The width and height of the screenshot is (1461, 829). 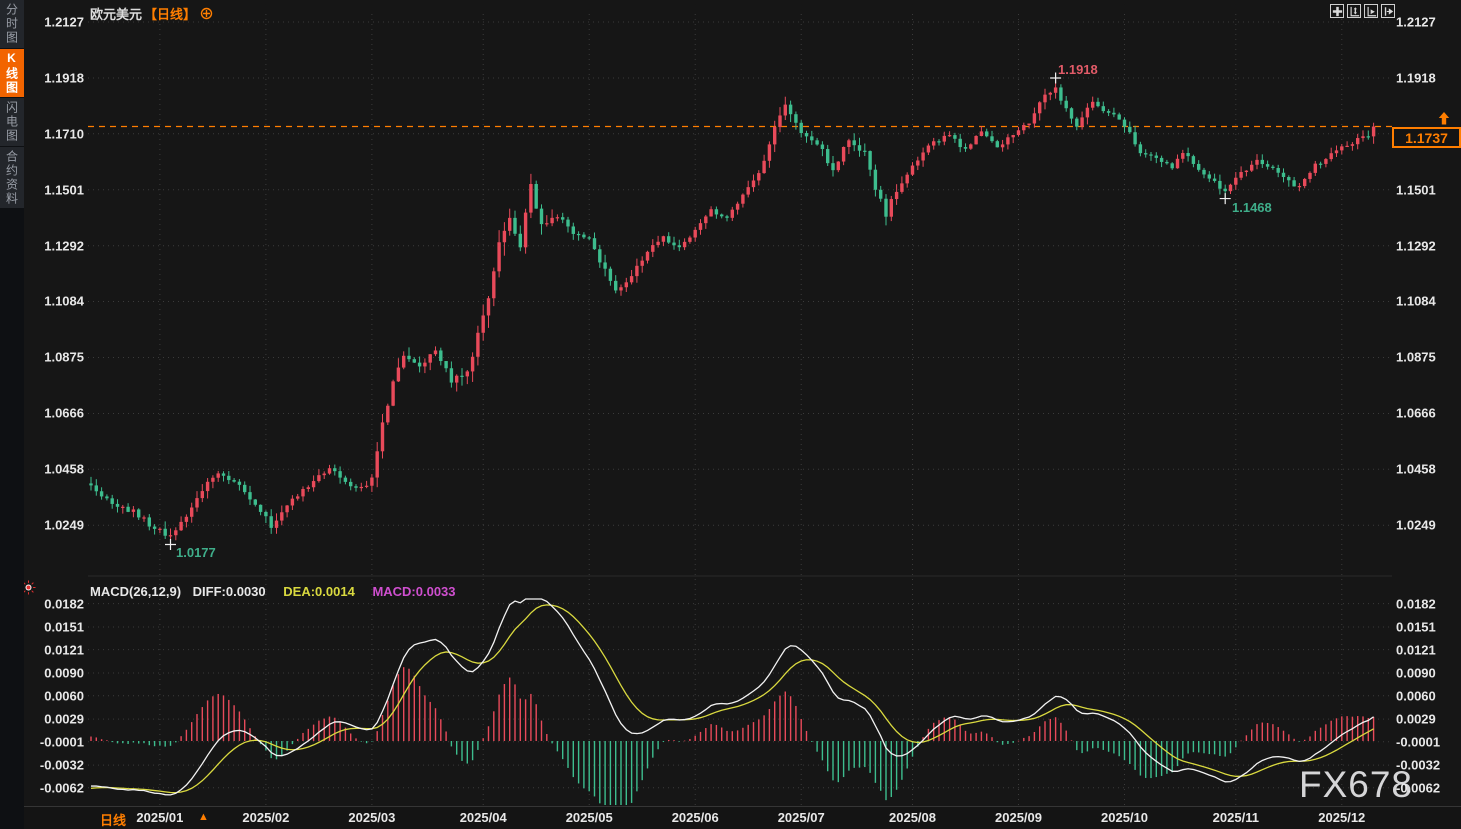 I want to click on high-price-annotation: 1.1918, so click(x=1078, y=69).